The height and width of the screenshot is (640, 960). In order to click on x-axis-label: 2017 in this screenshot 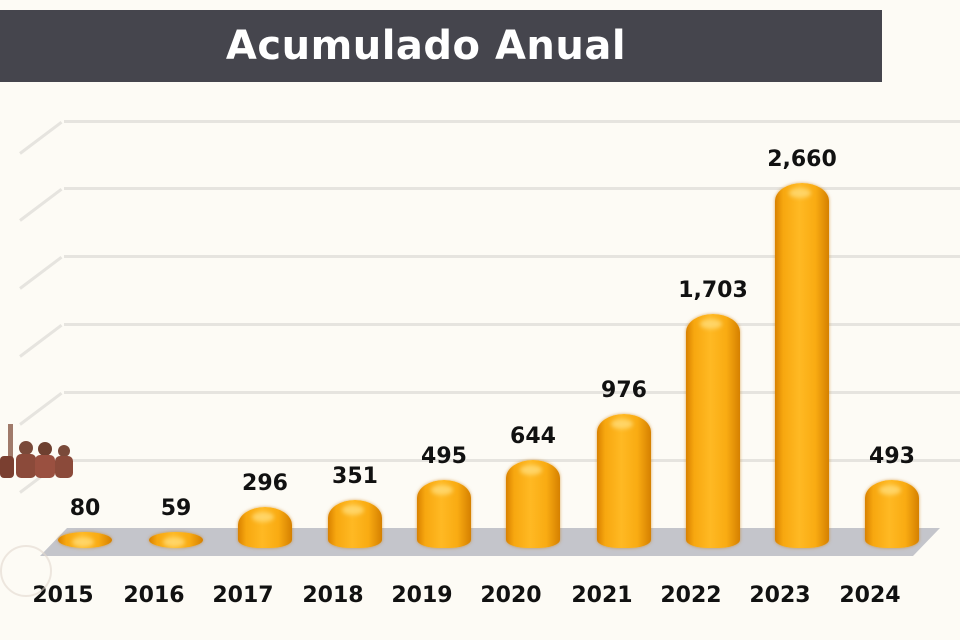, I will do `click(243, 595)`.